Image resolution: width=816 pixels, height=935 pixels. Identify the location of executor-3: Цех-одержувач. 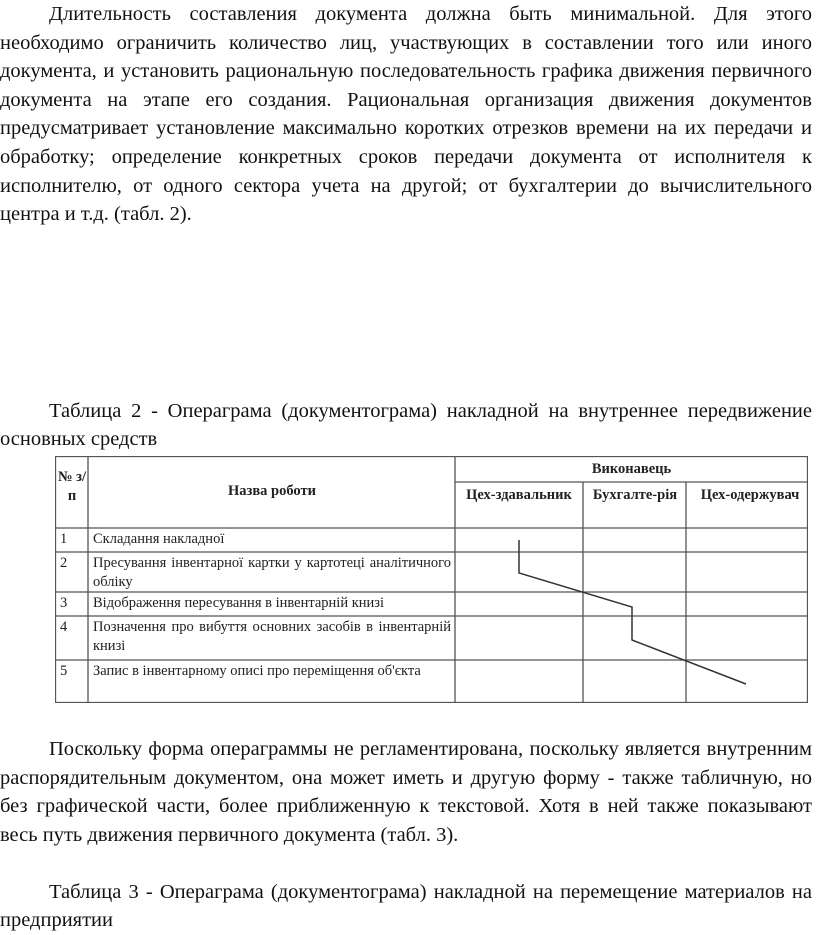
(750, 495).